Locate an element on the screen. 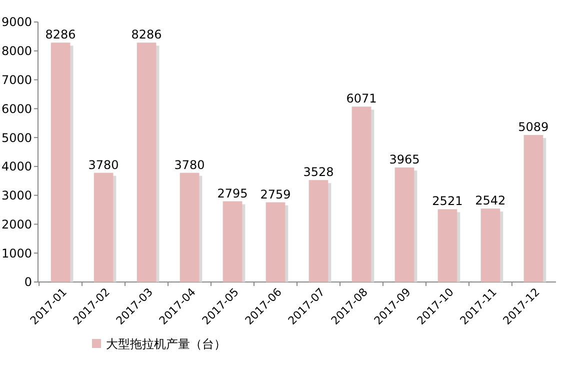  y-tick-label: 0 is located at coordinates (28, 282).